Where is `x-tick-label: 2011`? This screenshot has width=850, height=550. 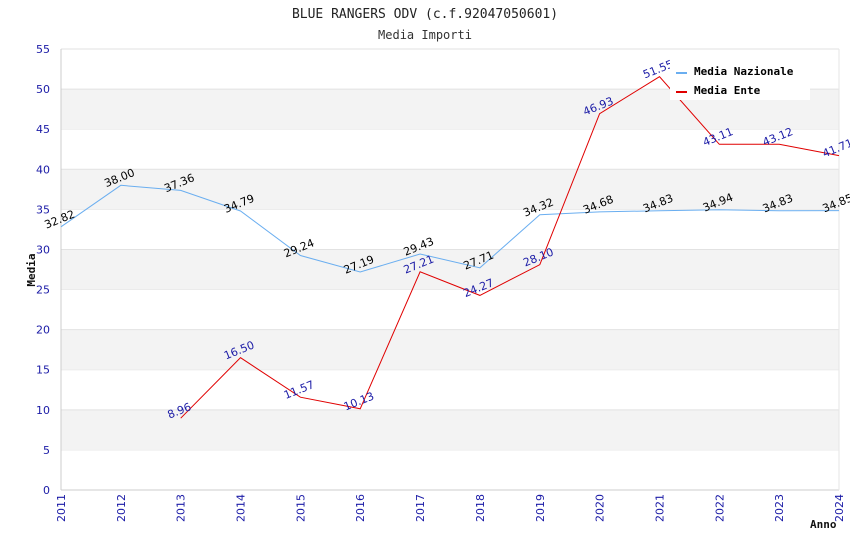 x-tick-label: 2011 is located at coordinates (61, 508).